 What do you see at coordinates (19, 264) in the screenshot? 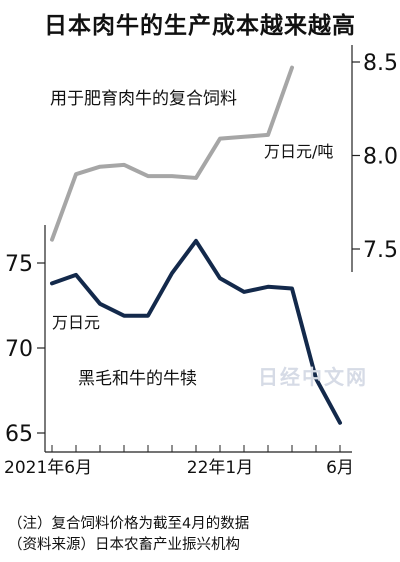
I see `calf-axis-tick-label: 75` at bounding box center [19, 264].